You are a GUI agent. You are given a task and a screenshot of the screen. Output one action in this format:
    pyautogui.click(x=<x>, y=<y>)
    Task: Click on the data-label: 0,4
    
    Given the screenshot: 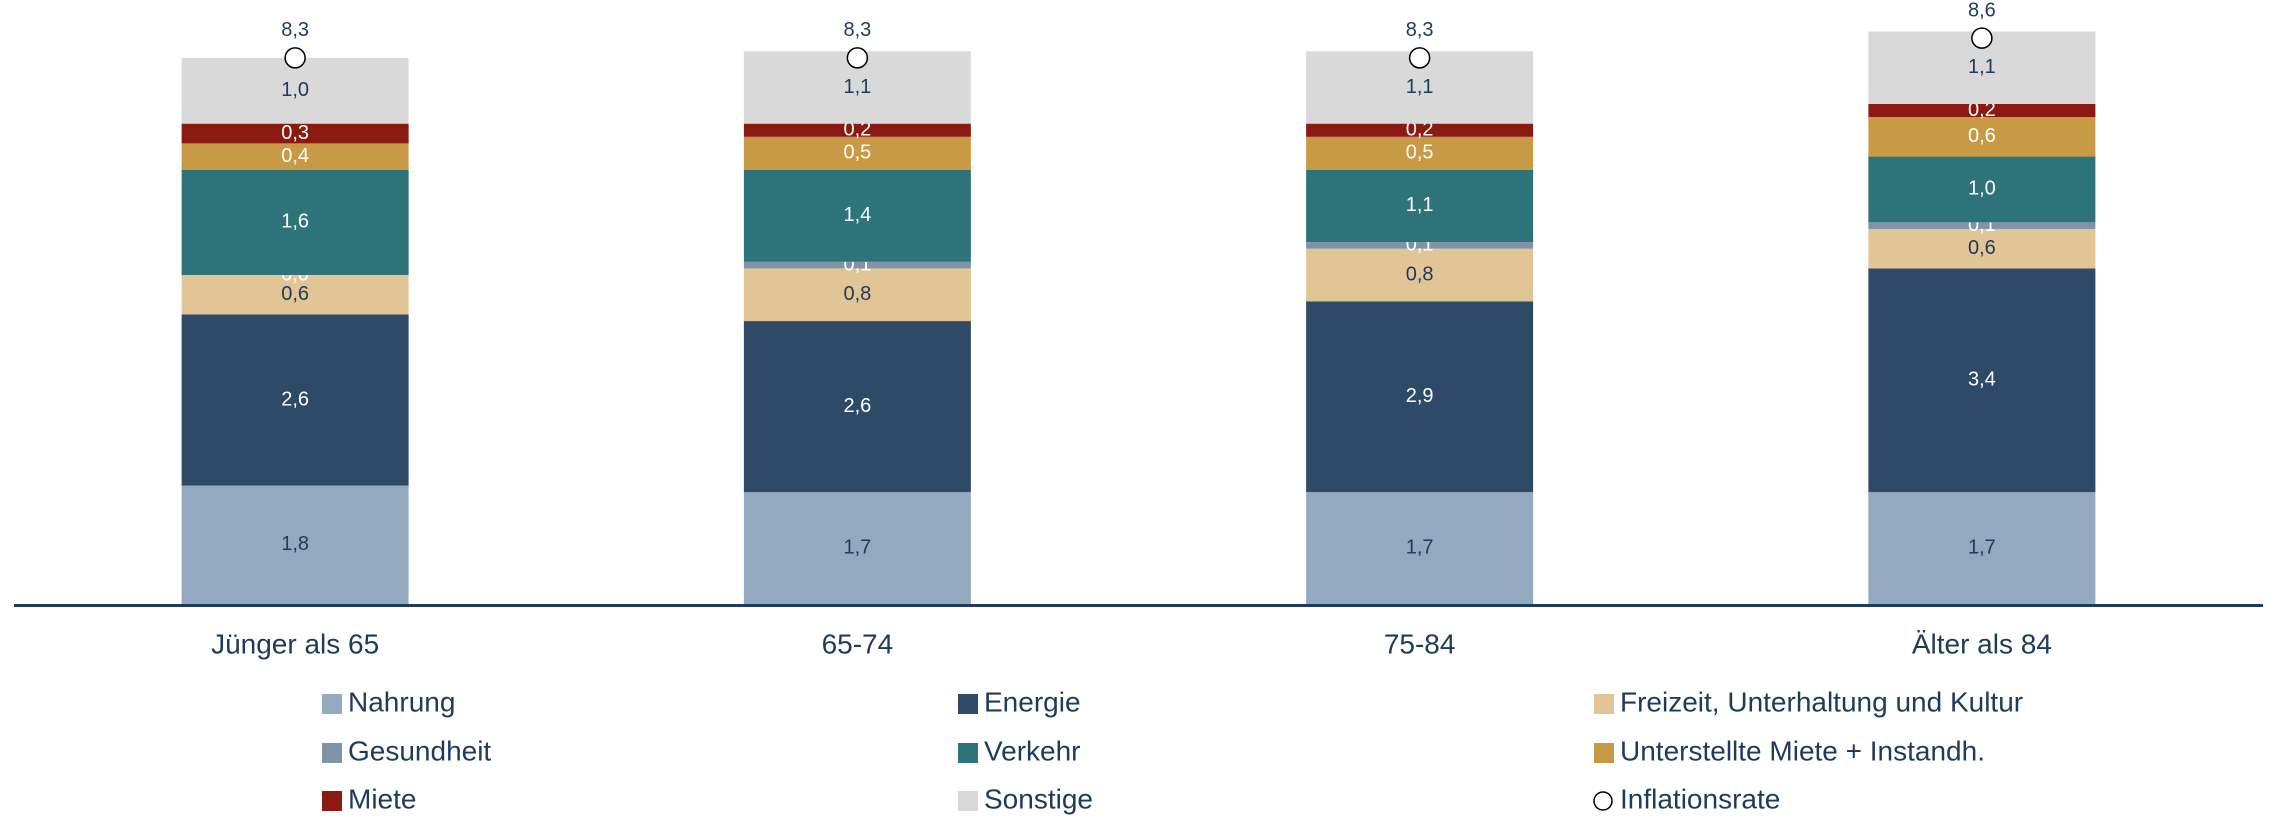 What is the action you would take?
    pyautogui.click(x=295, y=156)
    